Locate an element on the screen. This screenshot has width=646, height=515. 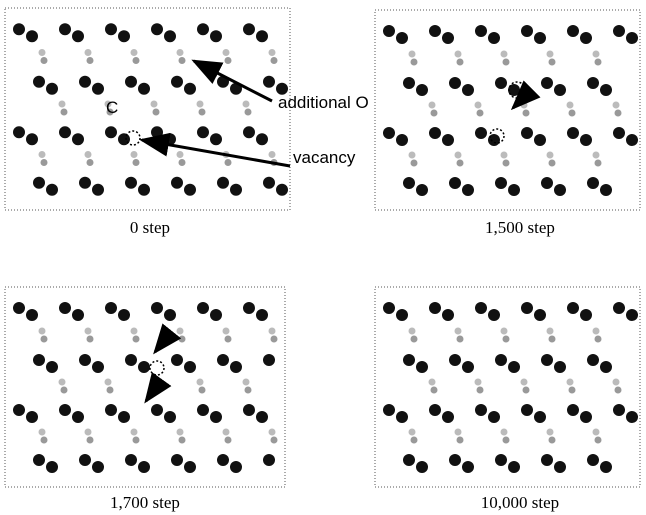
caption: 10,000 step is located at coordinates (520, 502).